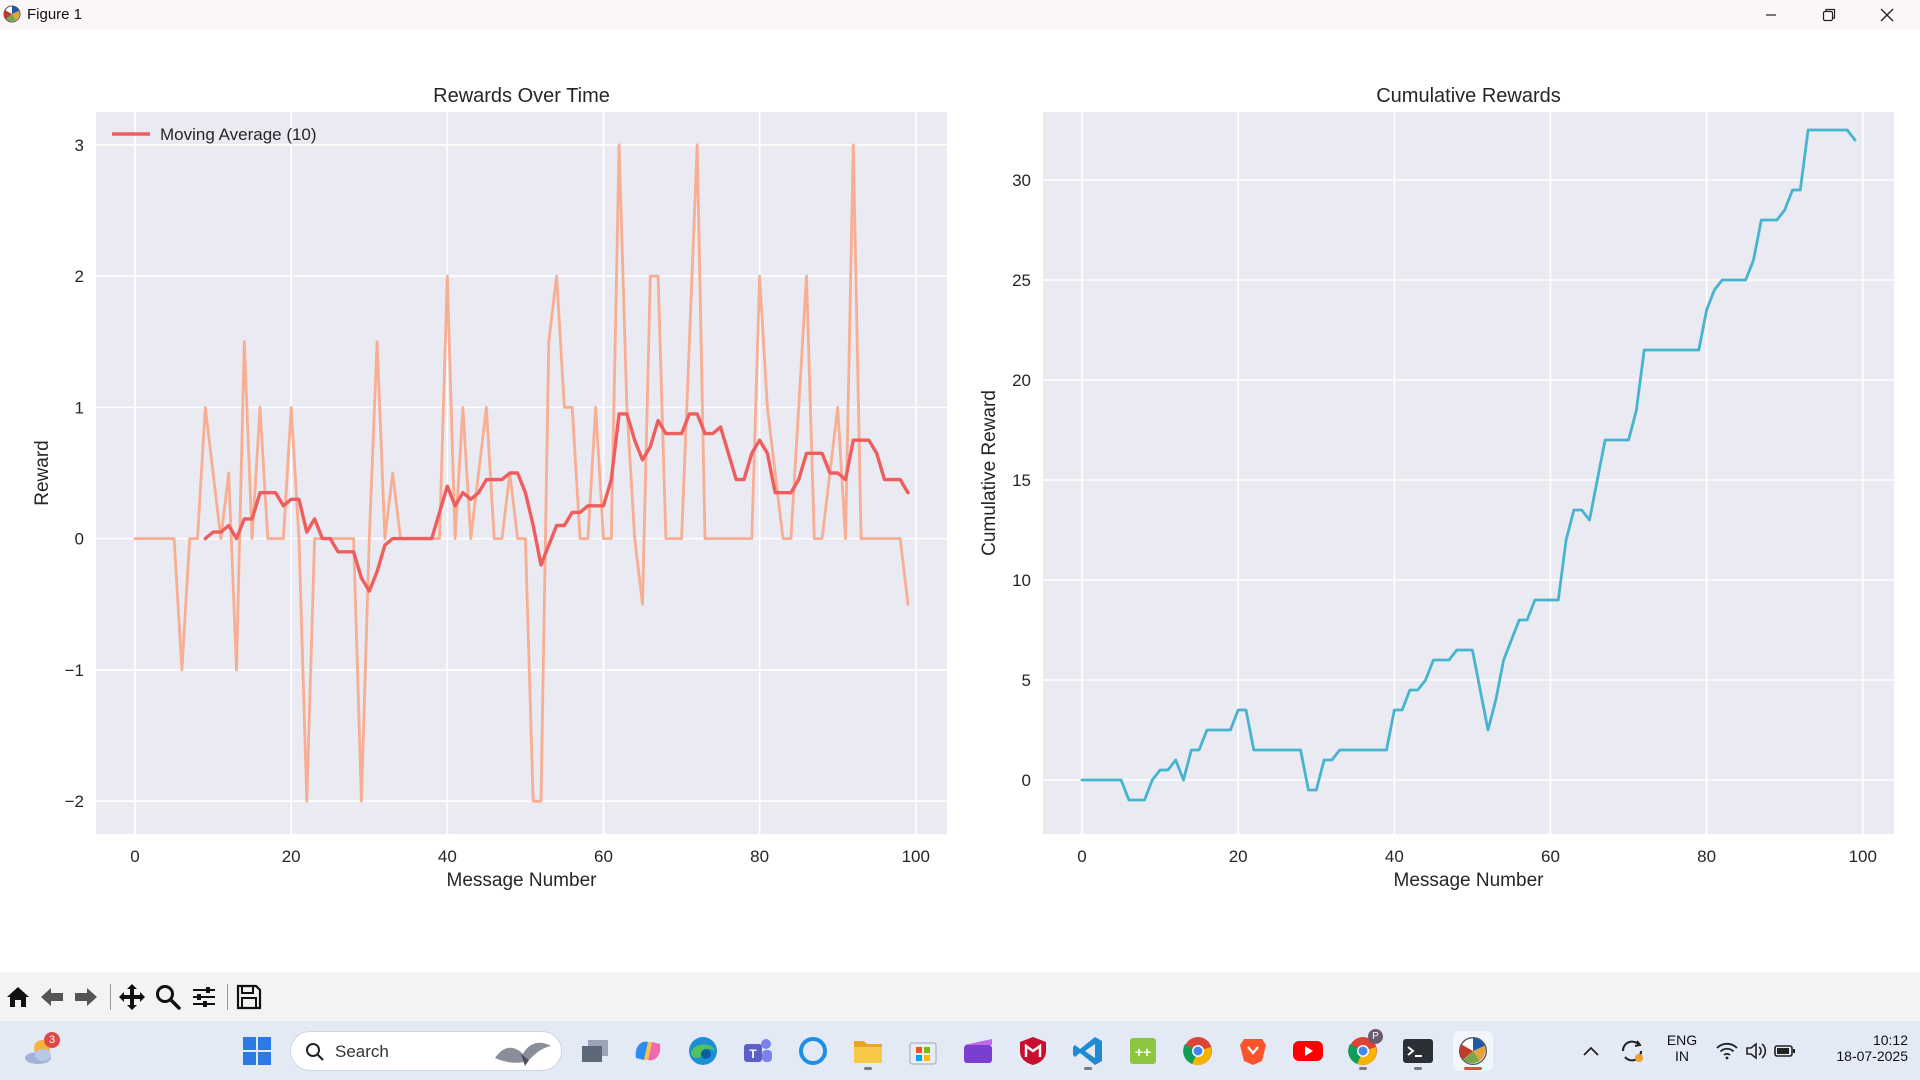 This screenshot has width=1920, height=1080. I want to click on close-icon, so click(1887, 14).